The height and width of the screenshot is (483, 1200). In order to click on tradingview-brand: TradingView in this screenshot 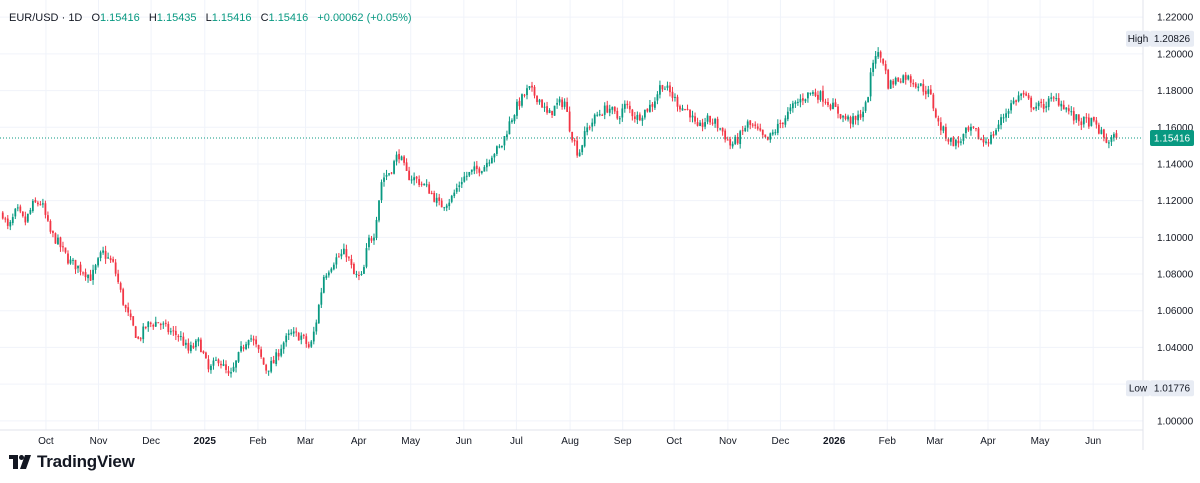, I will do `click(72, 462)`.